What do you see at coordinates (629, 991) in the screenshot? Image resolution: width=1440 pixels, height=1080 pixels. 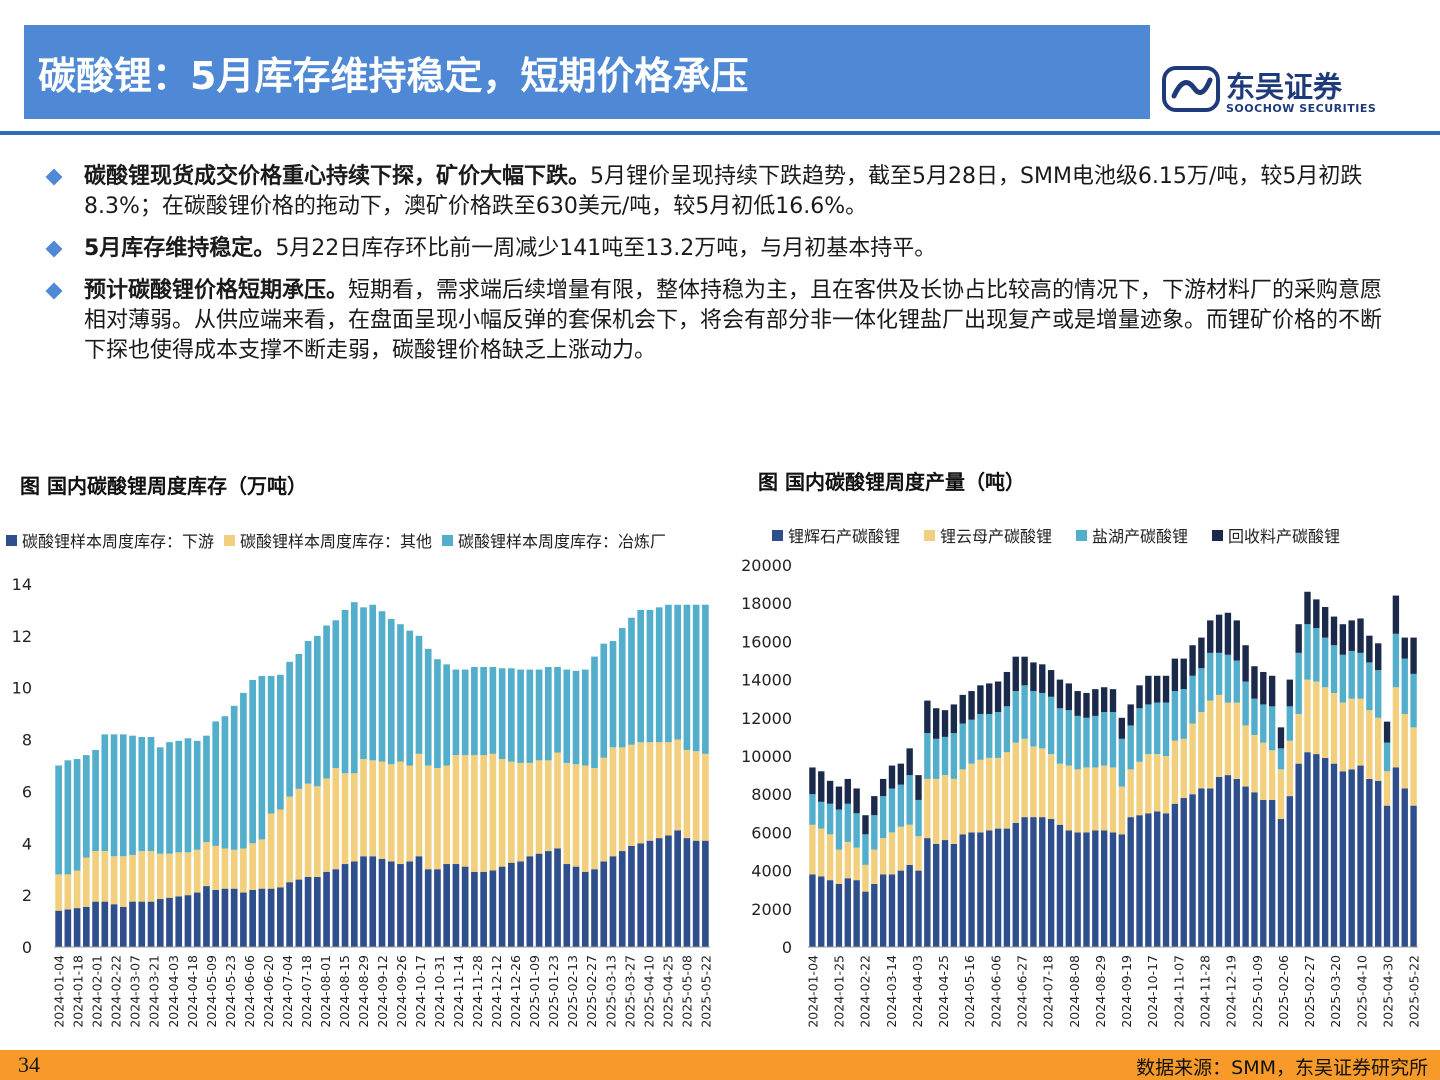 I see `x-tick-label: 2025-03-27` at bounding box center [629, 991].